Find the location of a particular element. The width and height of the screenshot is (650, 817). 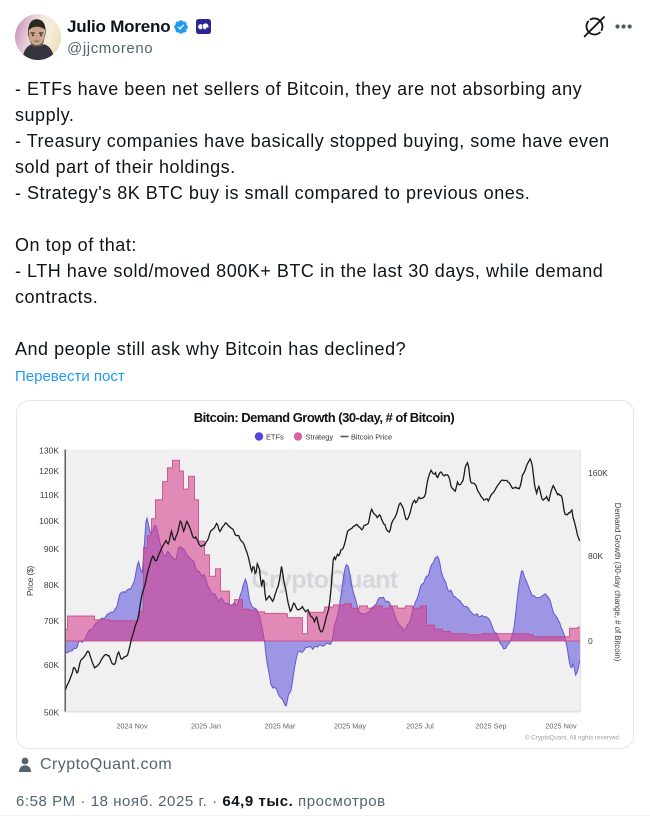

svg-text: 0 is located at coordinates (590, 641).